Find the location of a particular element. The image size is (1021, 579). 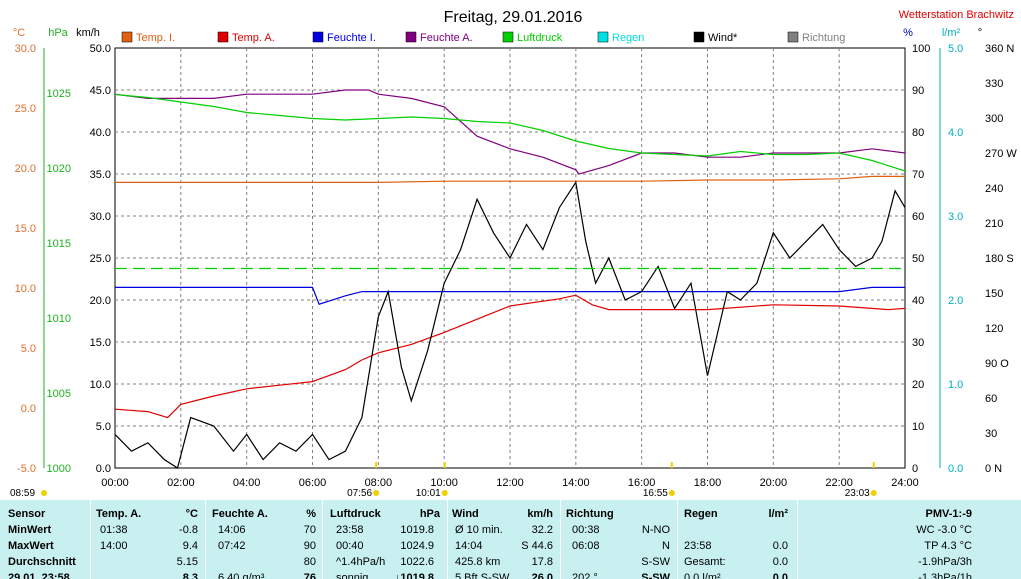

wind-tick-label: 20.0 is located at coordinates (100, 301).